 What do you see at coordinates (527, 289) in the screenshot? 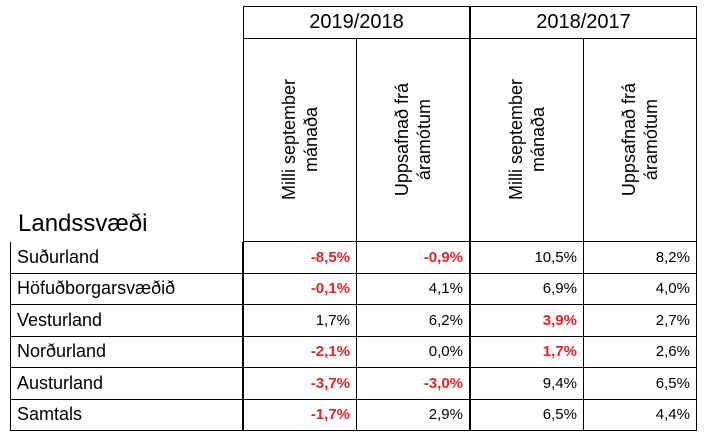
I see `table-cell: 6,9%` at bounding box center [527, 289].